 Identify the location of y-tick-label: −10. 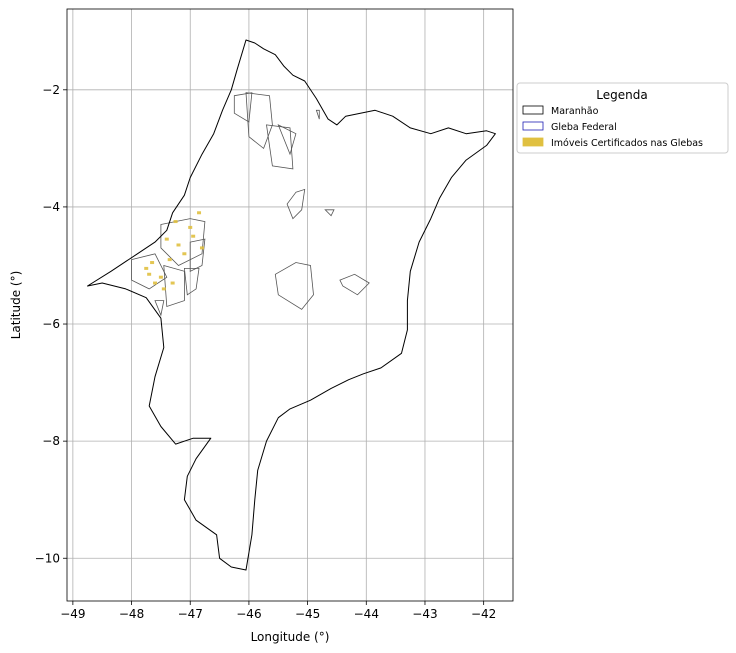
(47, 558).